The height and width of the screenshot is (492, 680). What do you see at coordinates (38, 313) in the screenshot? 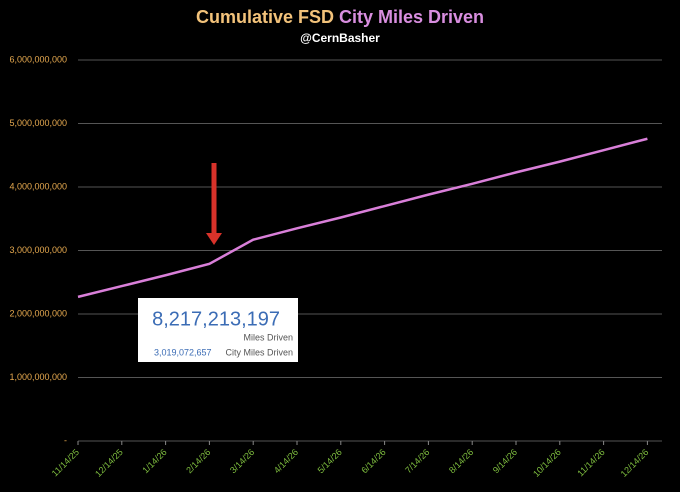
I see `y-tick-label: 2,000,000,000` at bounding box center [38, 313].